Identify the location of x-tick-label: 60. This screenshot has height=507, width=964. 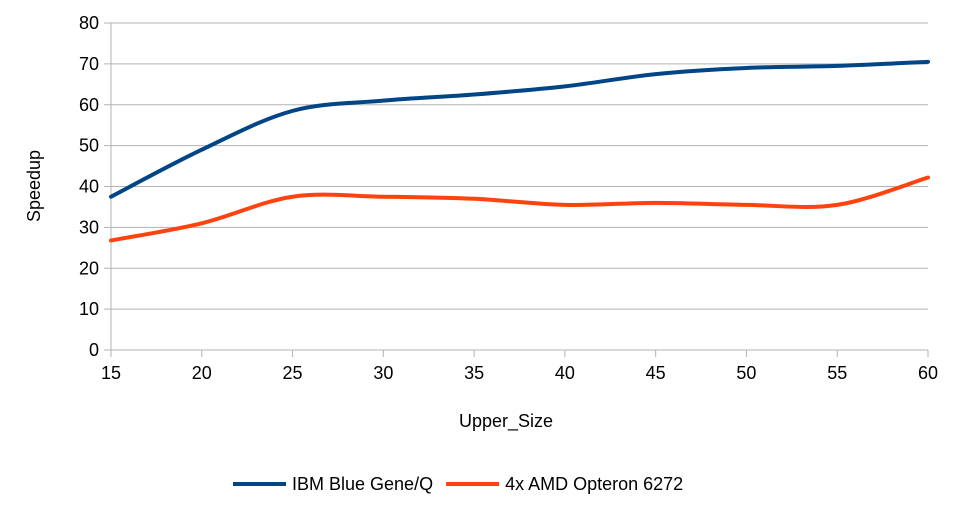
(928, 373).